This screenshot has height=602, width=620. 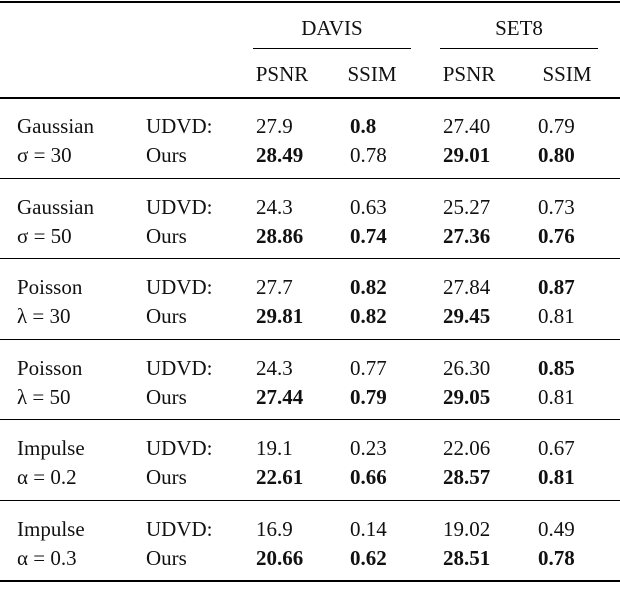 What do you see at coordinates (44, 397) in the screenshot?
I see `noise-param: λ = 50` at bounding box center [44, 397].